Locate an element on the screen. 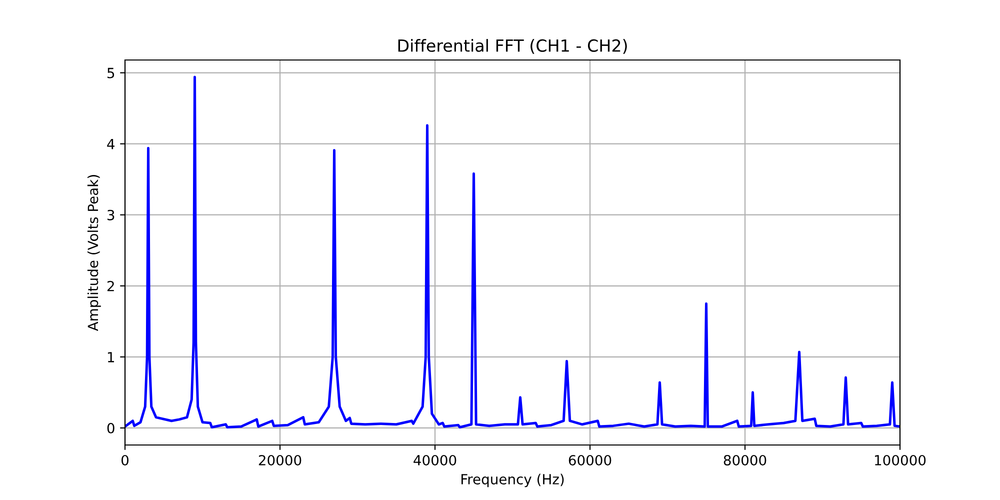 The height and width of the screenshot is (500, 1000). y-tick-label: 4 is located at coordinates (110, 144).